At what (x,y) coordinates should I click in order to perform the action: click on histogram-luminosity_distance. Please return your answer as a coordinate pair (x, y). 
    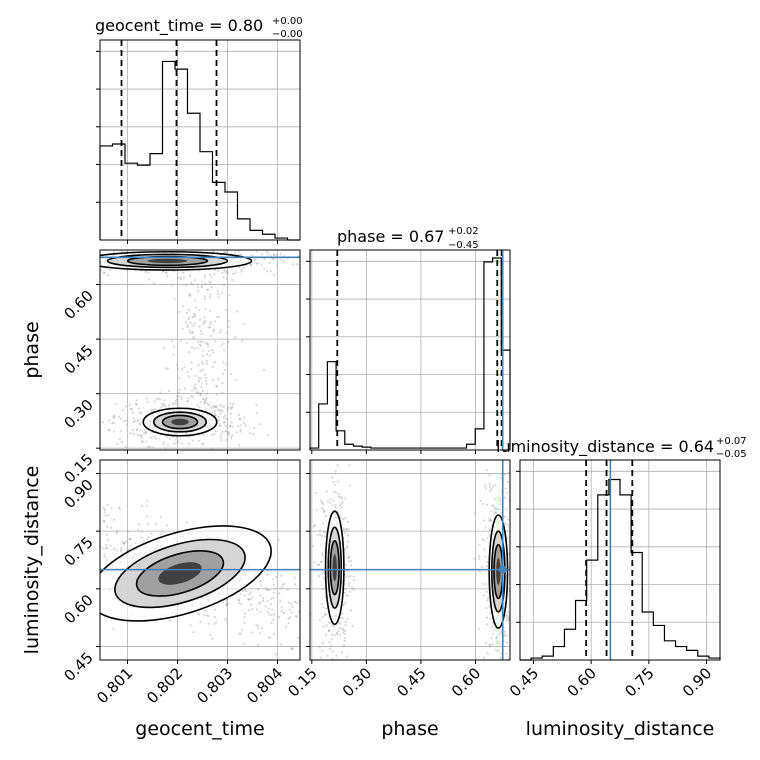
    Looking at the image, I should click on (620, 569).